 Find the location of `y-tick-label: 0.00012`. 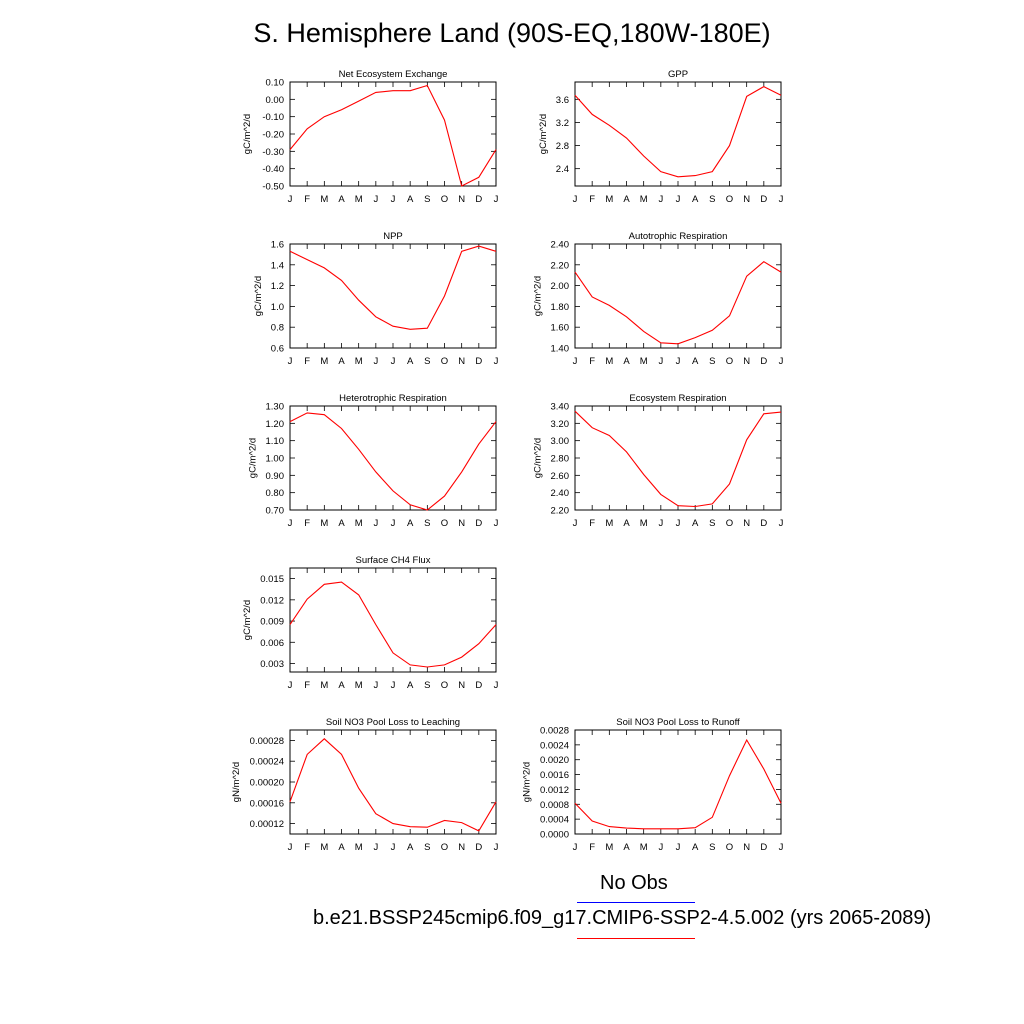

y-tick-label: 0.00012 is located at coordinates (267, 824).